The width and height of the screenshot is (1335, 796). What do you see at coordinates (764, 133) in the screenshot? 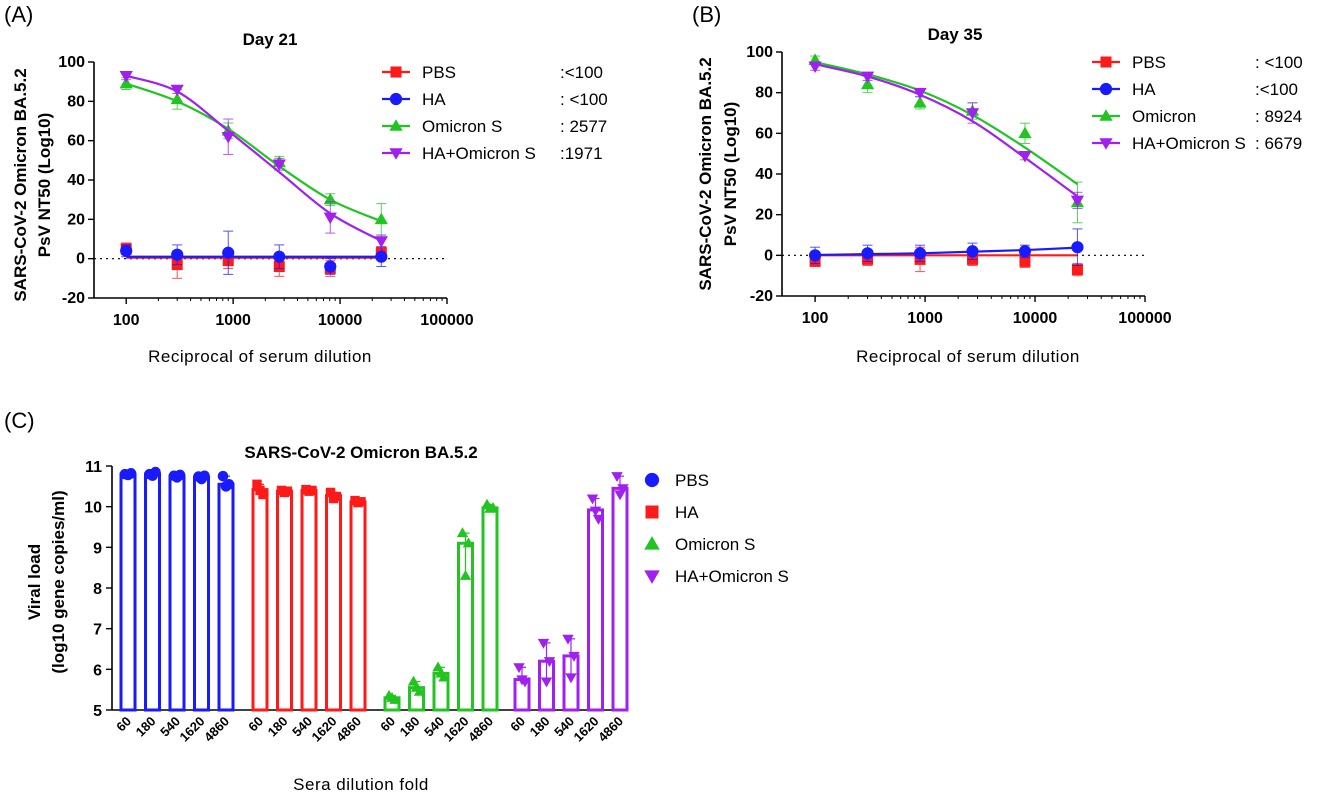
I see `chart-b-y-tick-label: 60` at bounding box center [764, 133].